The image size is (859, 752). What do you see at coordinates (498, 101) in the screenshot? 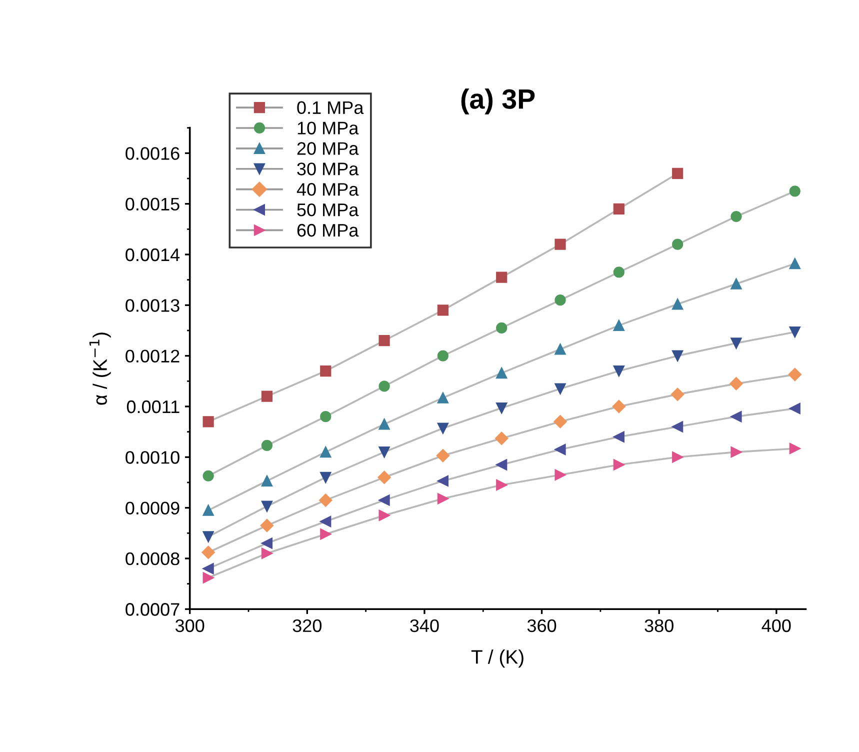
I see `chart-title: (a) 3P` at bounding box center [498, 101].